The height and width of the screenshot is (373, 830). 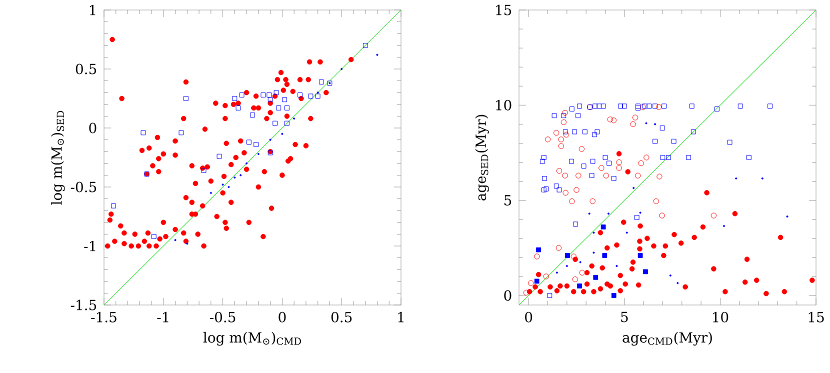 I want to click on x-tick-label: 10, so click(x=720, y=317).